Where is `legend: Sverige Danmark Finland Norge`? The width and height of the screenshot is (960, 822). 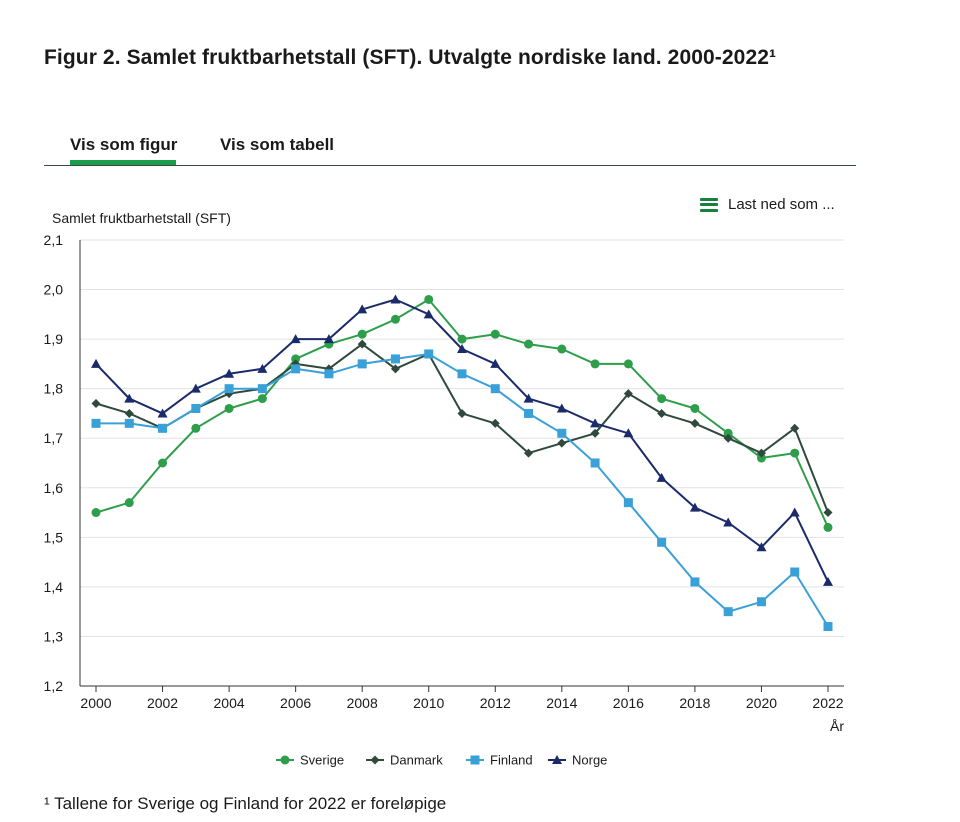
legend: Sverige Danmark Finland Norge is located at coordinates (441, 760).